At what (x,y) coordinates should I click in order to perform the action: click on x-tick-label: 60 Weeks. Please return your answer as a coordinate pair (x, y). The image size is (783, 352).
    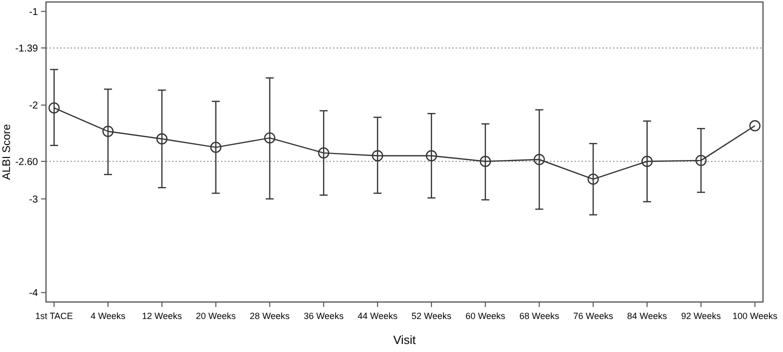
    Looking at the image, I should click on (485, 316).